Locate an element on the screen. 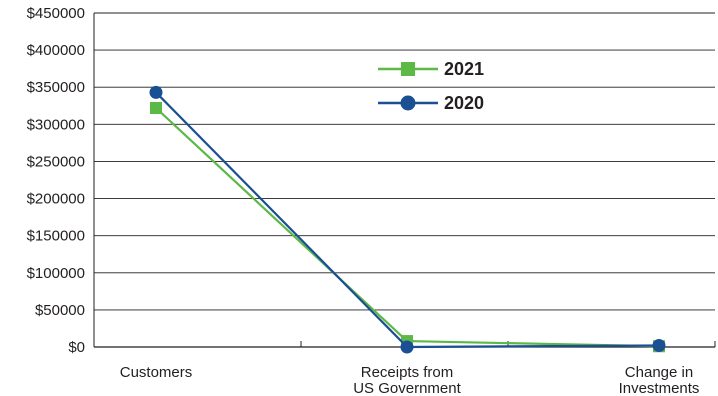 The height and width of the screenshot is (396, 718). x-tick-label: Change in Investments is located at coordinates (659, 380).